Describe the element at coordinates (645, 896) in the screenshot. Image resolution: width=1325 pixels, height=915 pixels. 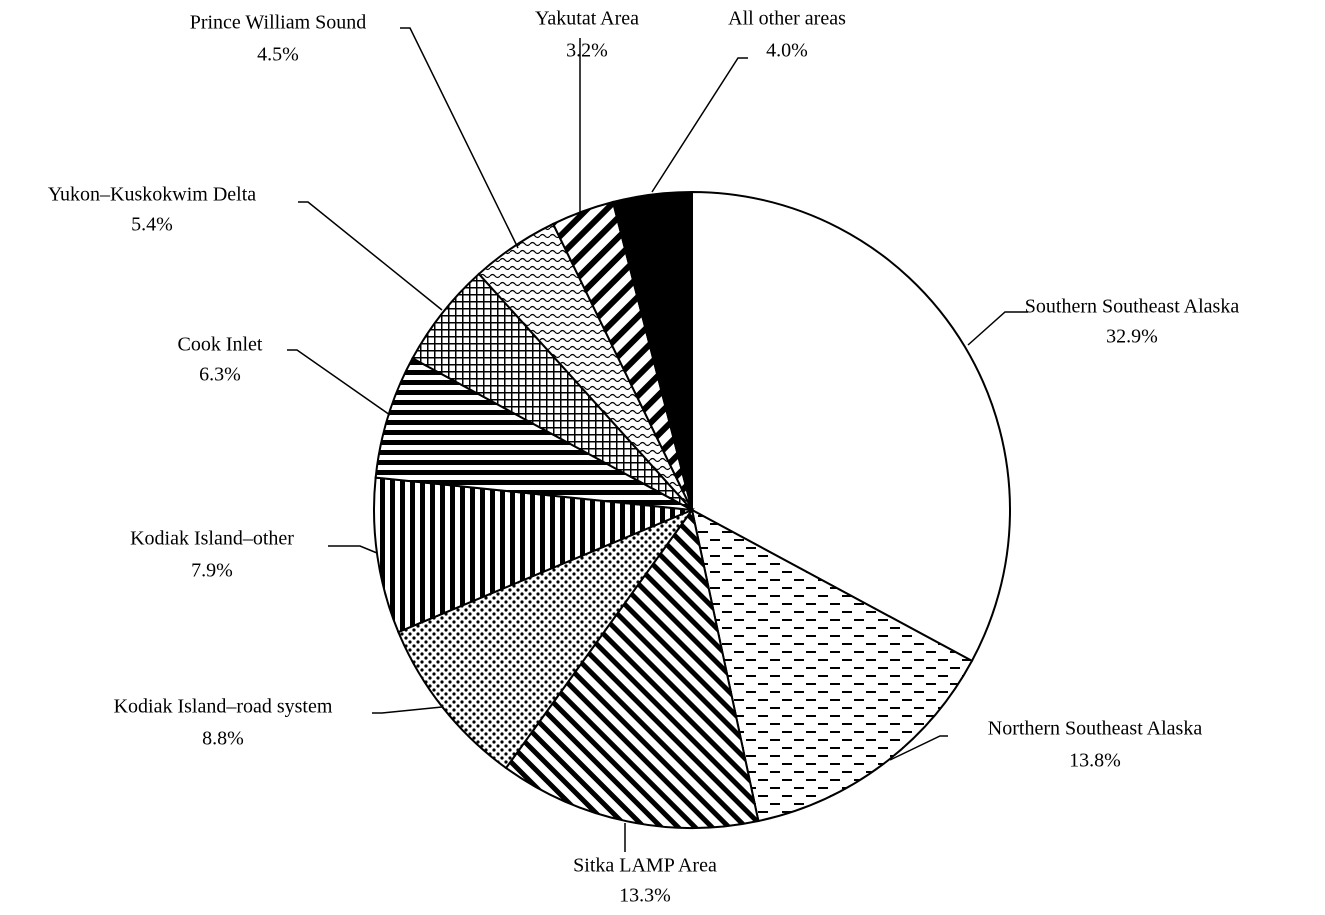
I see `slice-value-label: 13.3%` at that location.